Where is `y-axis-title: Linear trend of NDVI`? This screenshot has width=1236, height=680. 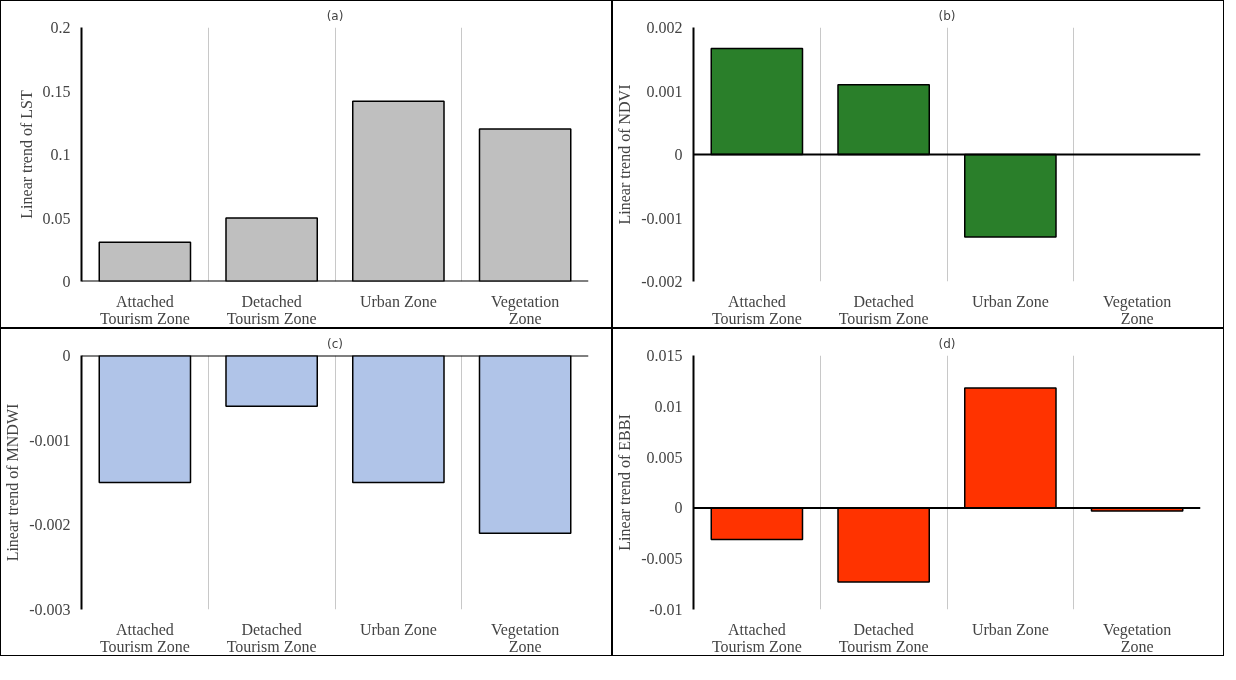 y-axis-title: Linear trend of NDVI is located at coordinates (625, 154).